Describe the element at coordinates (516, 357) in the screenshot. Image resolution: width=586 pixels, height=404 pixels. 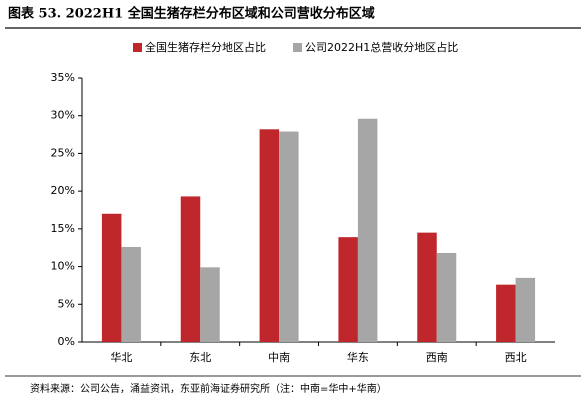
I see `x-tick-label: 西北` at that location.